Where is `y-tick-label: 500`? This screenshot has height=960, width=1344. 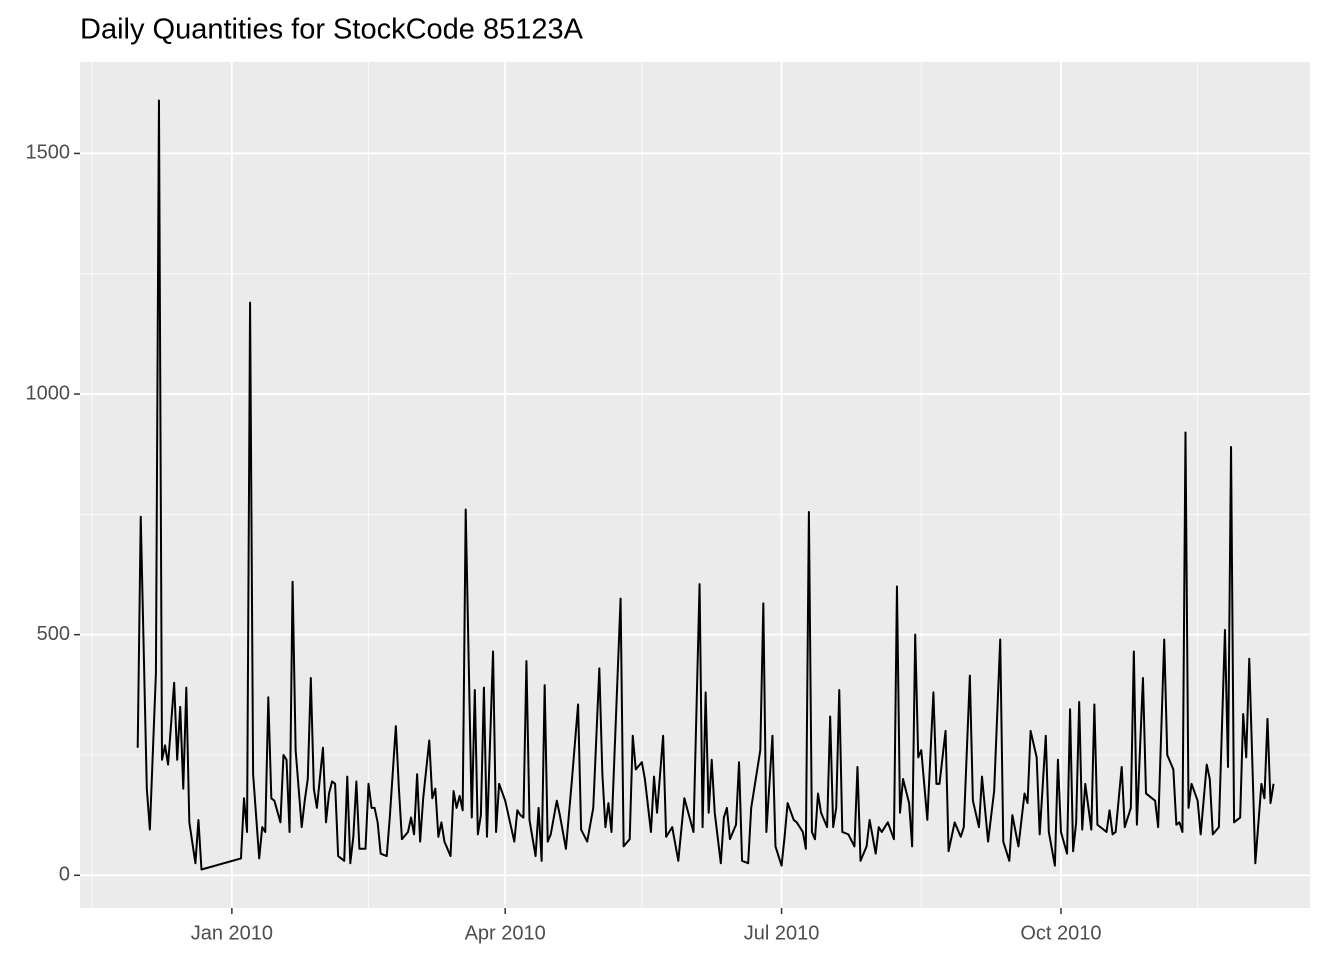 y-tick-label: 500 is located at coordinates (53, 634).